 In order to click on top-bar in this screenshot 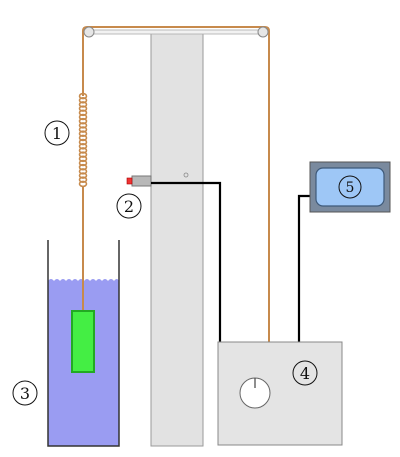, I will do `click(177, 32)`.